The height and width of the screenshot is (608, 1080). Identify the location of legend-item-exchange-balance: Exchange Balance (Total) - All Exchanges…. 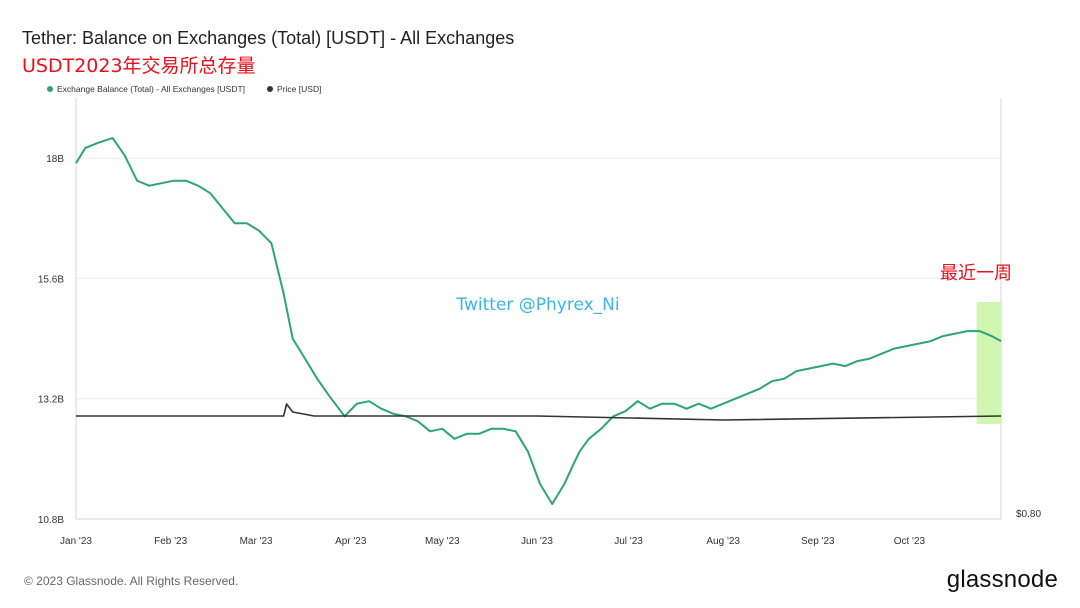
(146, 89).